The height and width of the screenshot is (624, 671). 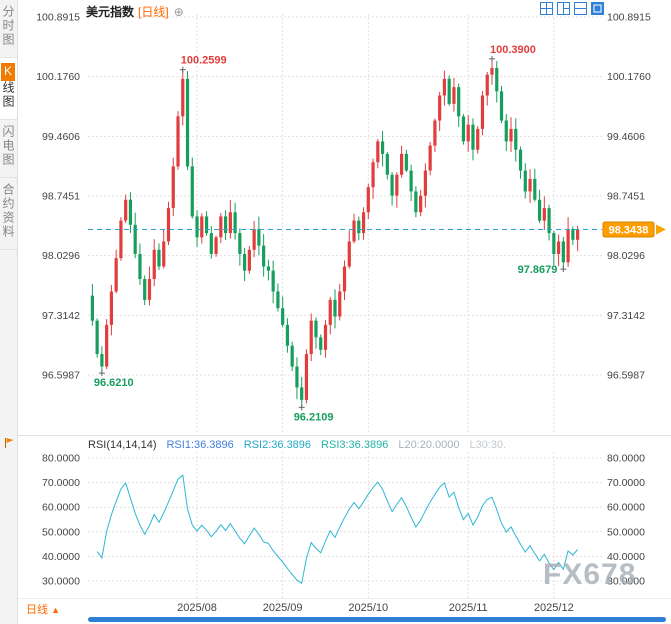 I want to click on chevron-up-icon: ▲, so click(x=55, y=610).